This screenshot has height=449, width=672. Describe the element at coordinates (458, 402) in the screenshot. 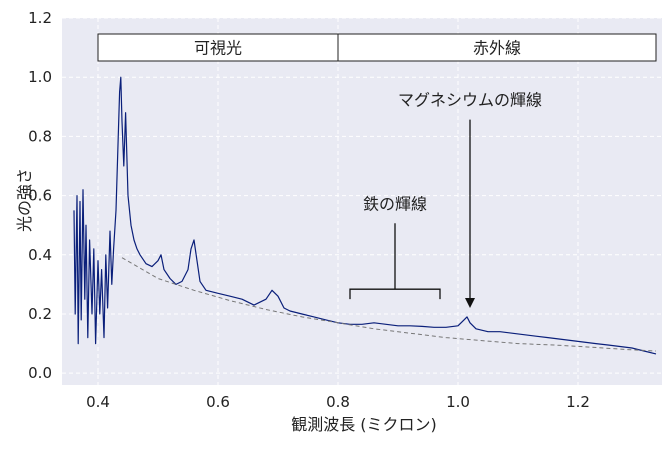

I see `x-tick-label: 1.0` at that location.